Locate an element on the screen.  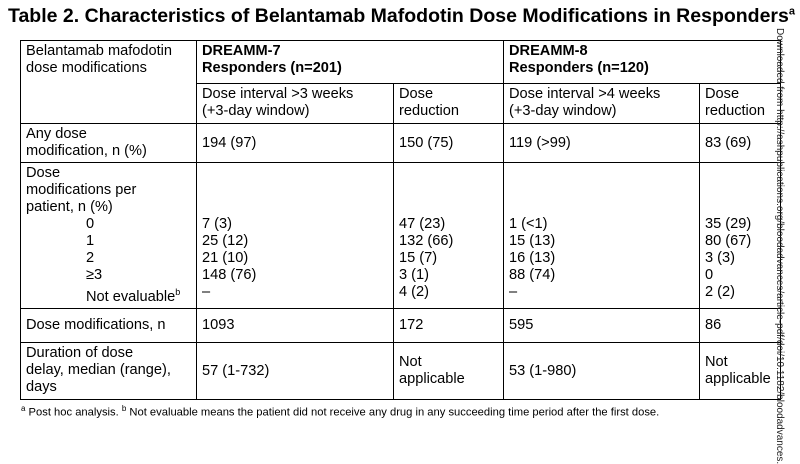
table-cell: 172 is located at coordinates (448, 325).